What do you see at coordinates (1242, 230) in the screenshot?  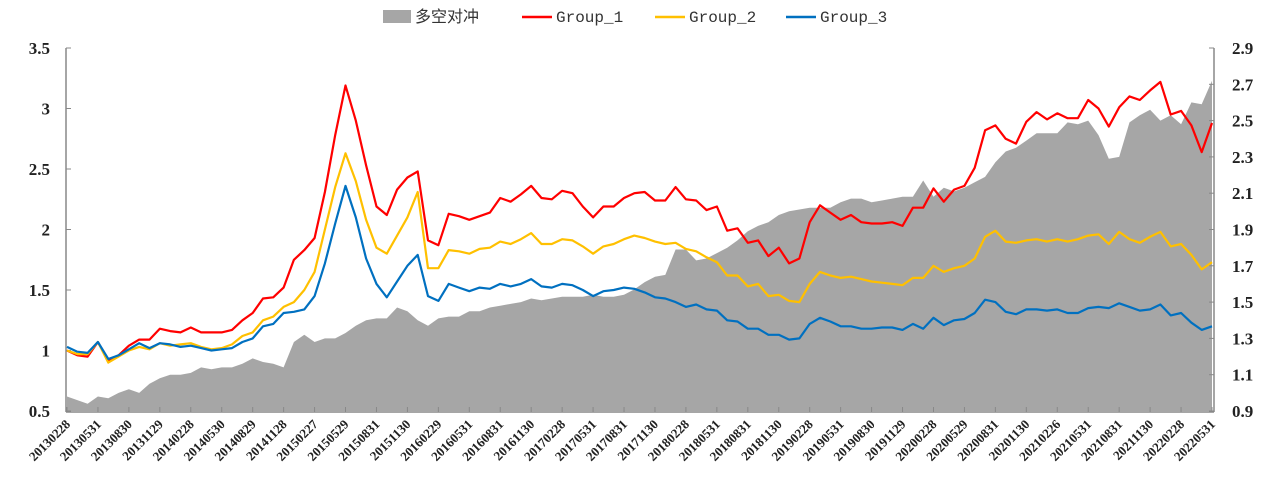 I see `right-tick-label: 1.9` at bounding box center [1242, 230].